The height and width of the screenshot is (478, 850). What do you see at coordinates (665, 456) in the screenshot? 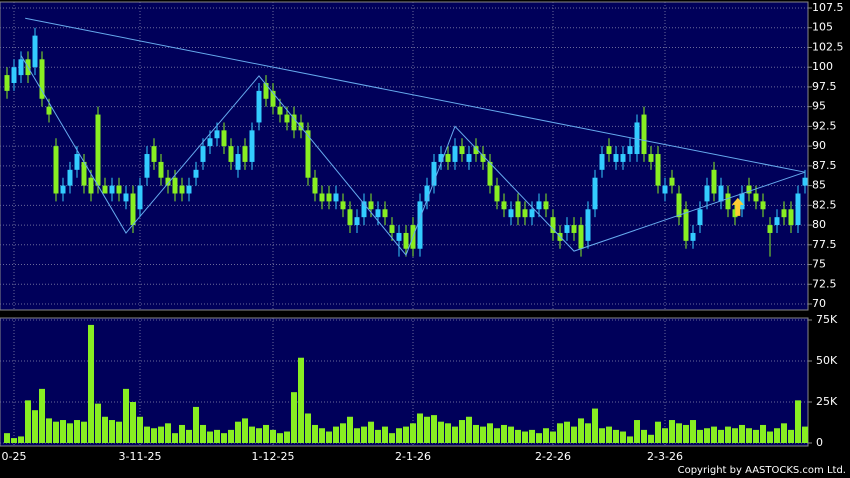
I see `x-tick-label: 2-3-26` at bounding box center [665, 456].